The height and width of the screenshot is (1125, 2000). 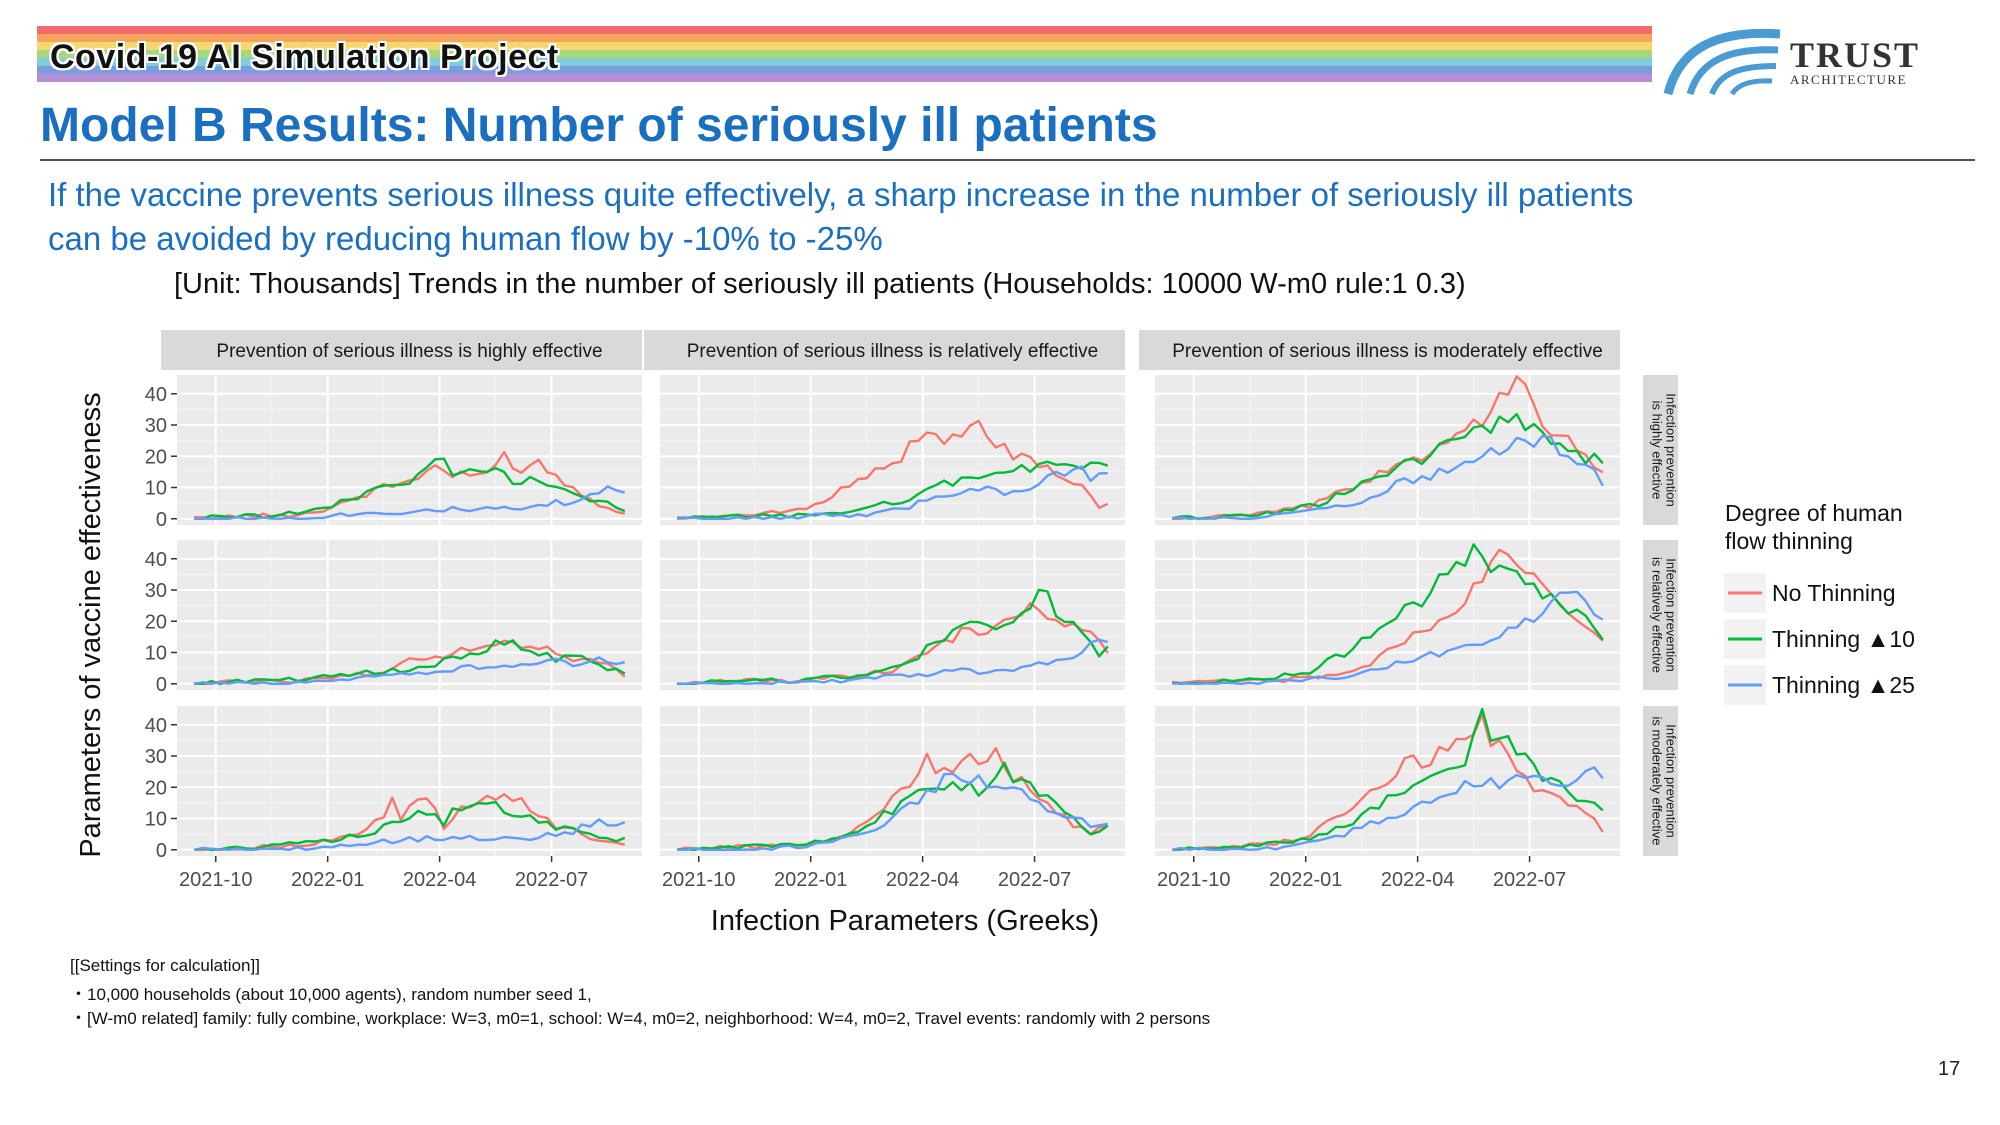 I want to click on page-number: 17, so click(x=1949, y=1069).